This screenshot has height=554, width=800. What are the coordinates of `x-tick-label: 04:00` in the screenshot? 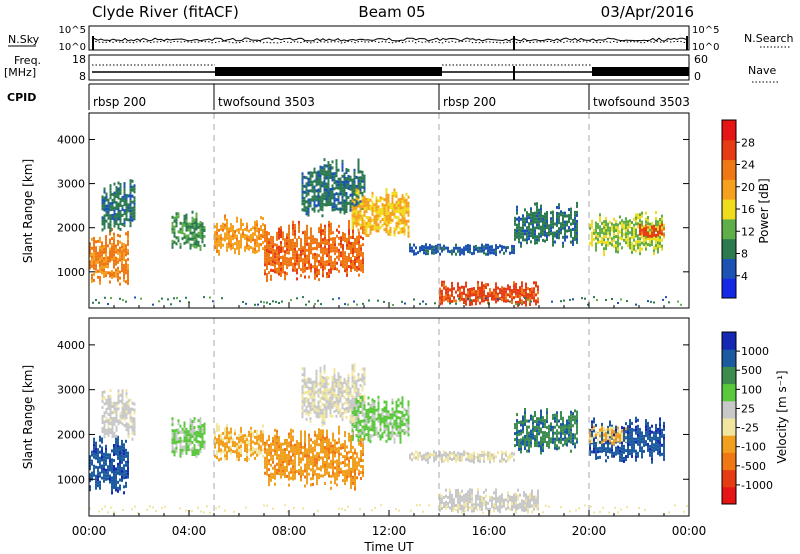 It's located at (189, 531).